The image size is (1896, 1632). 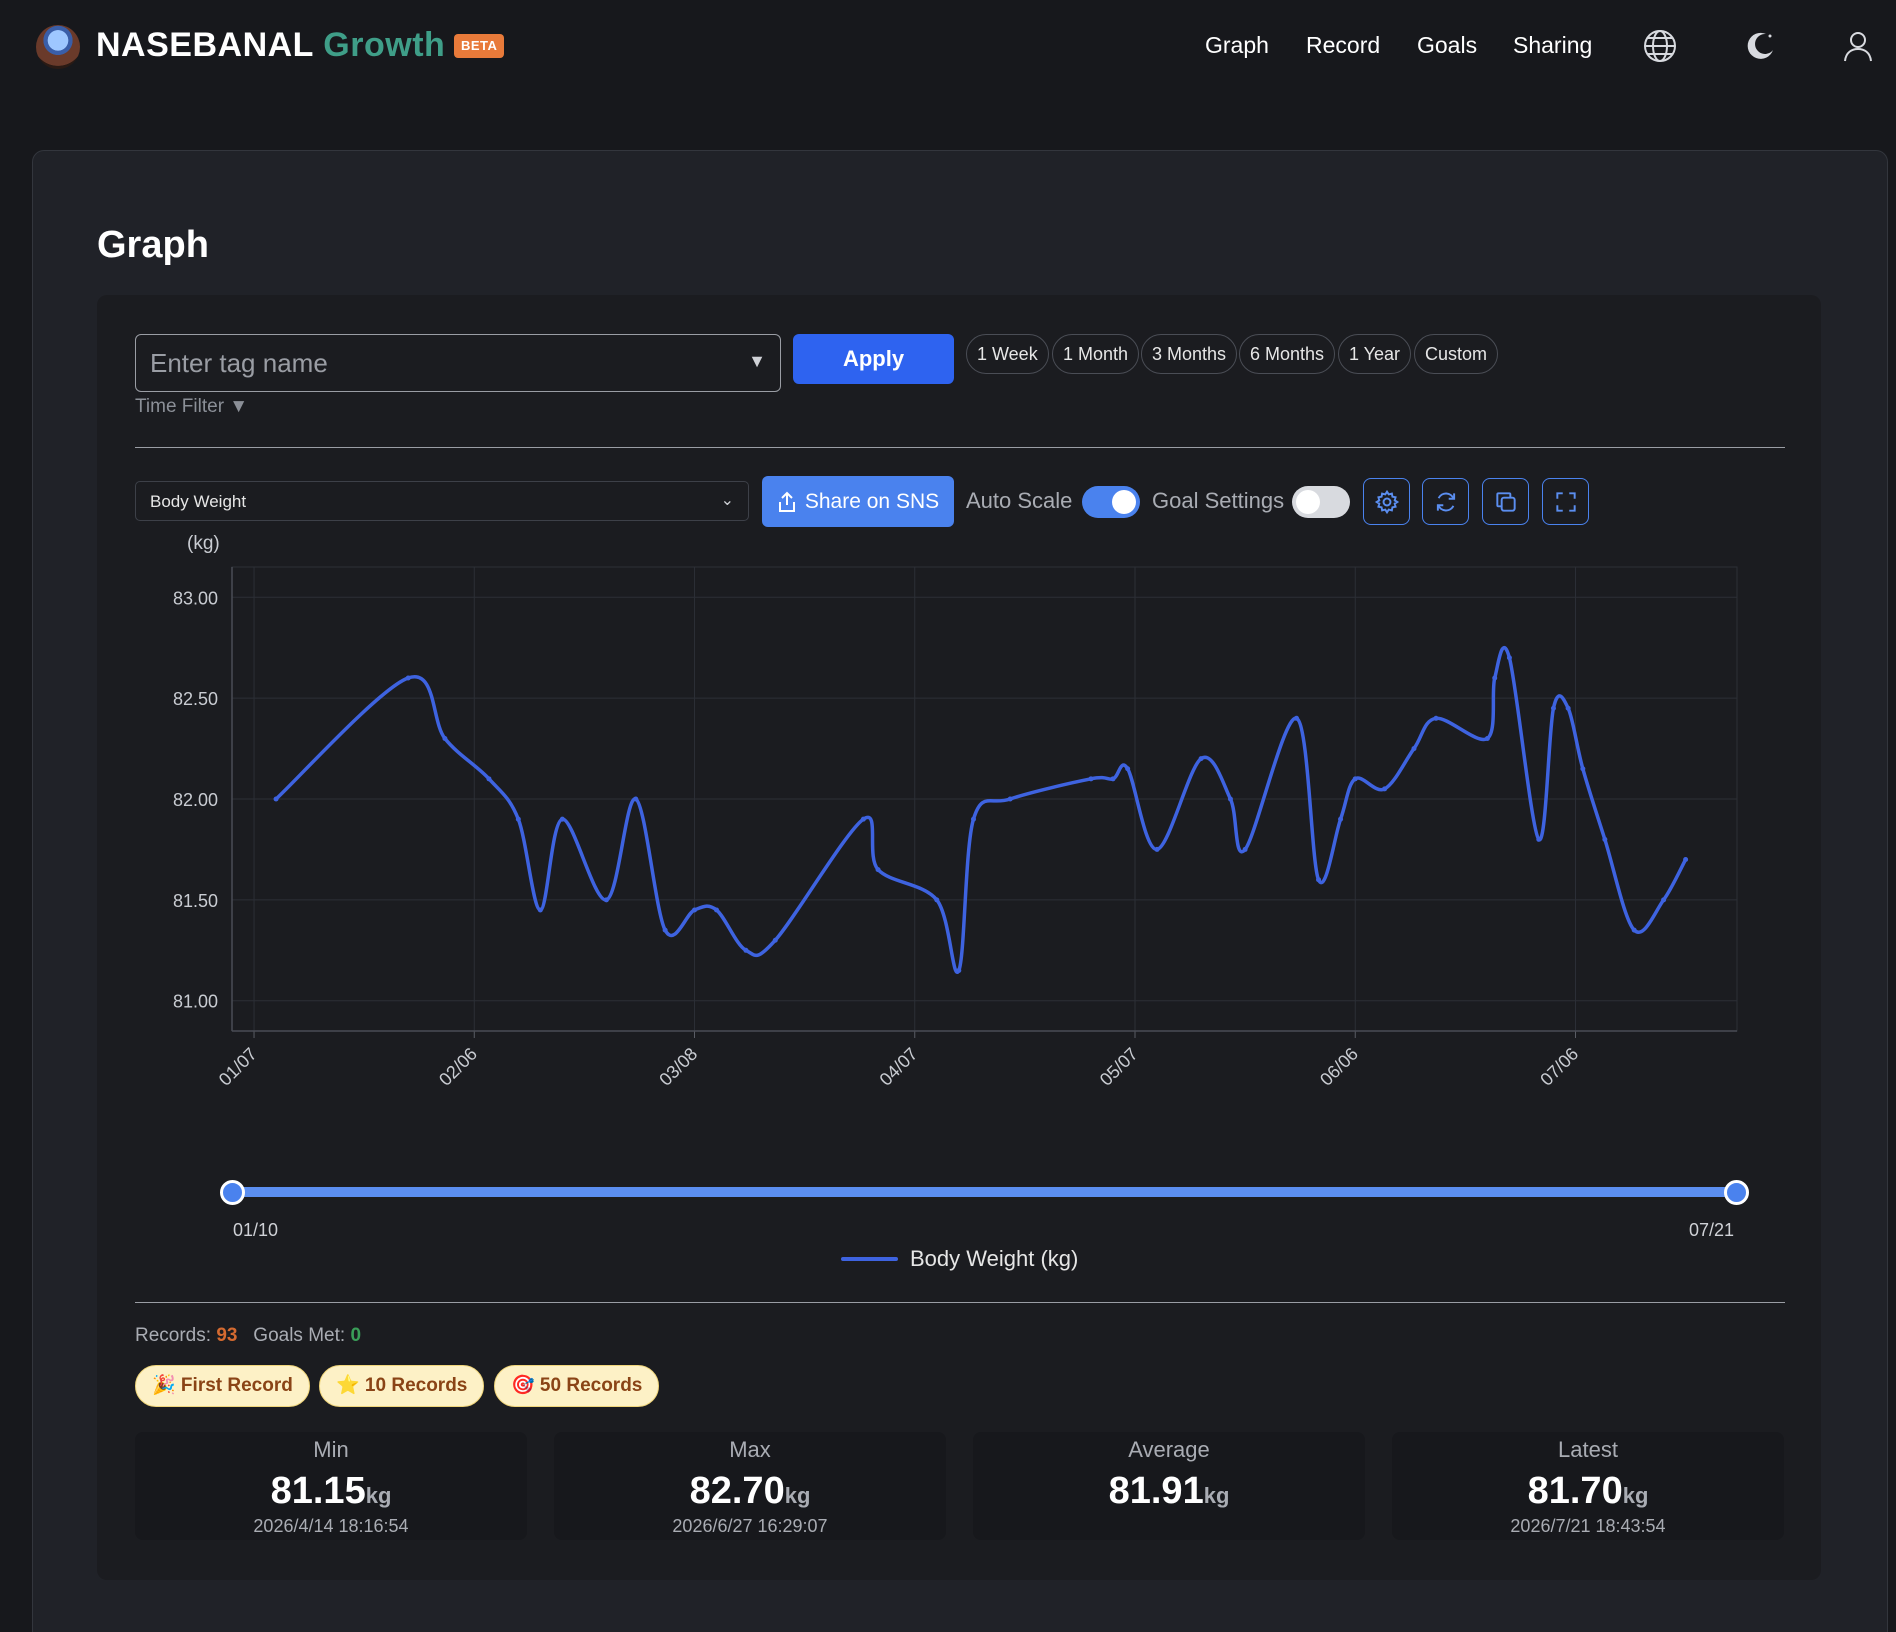 What do you see at coordinates (1505, 501) in the screenshot?
I see `copy-button` at bounding box center [1505, 501].